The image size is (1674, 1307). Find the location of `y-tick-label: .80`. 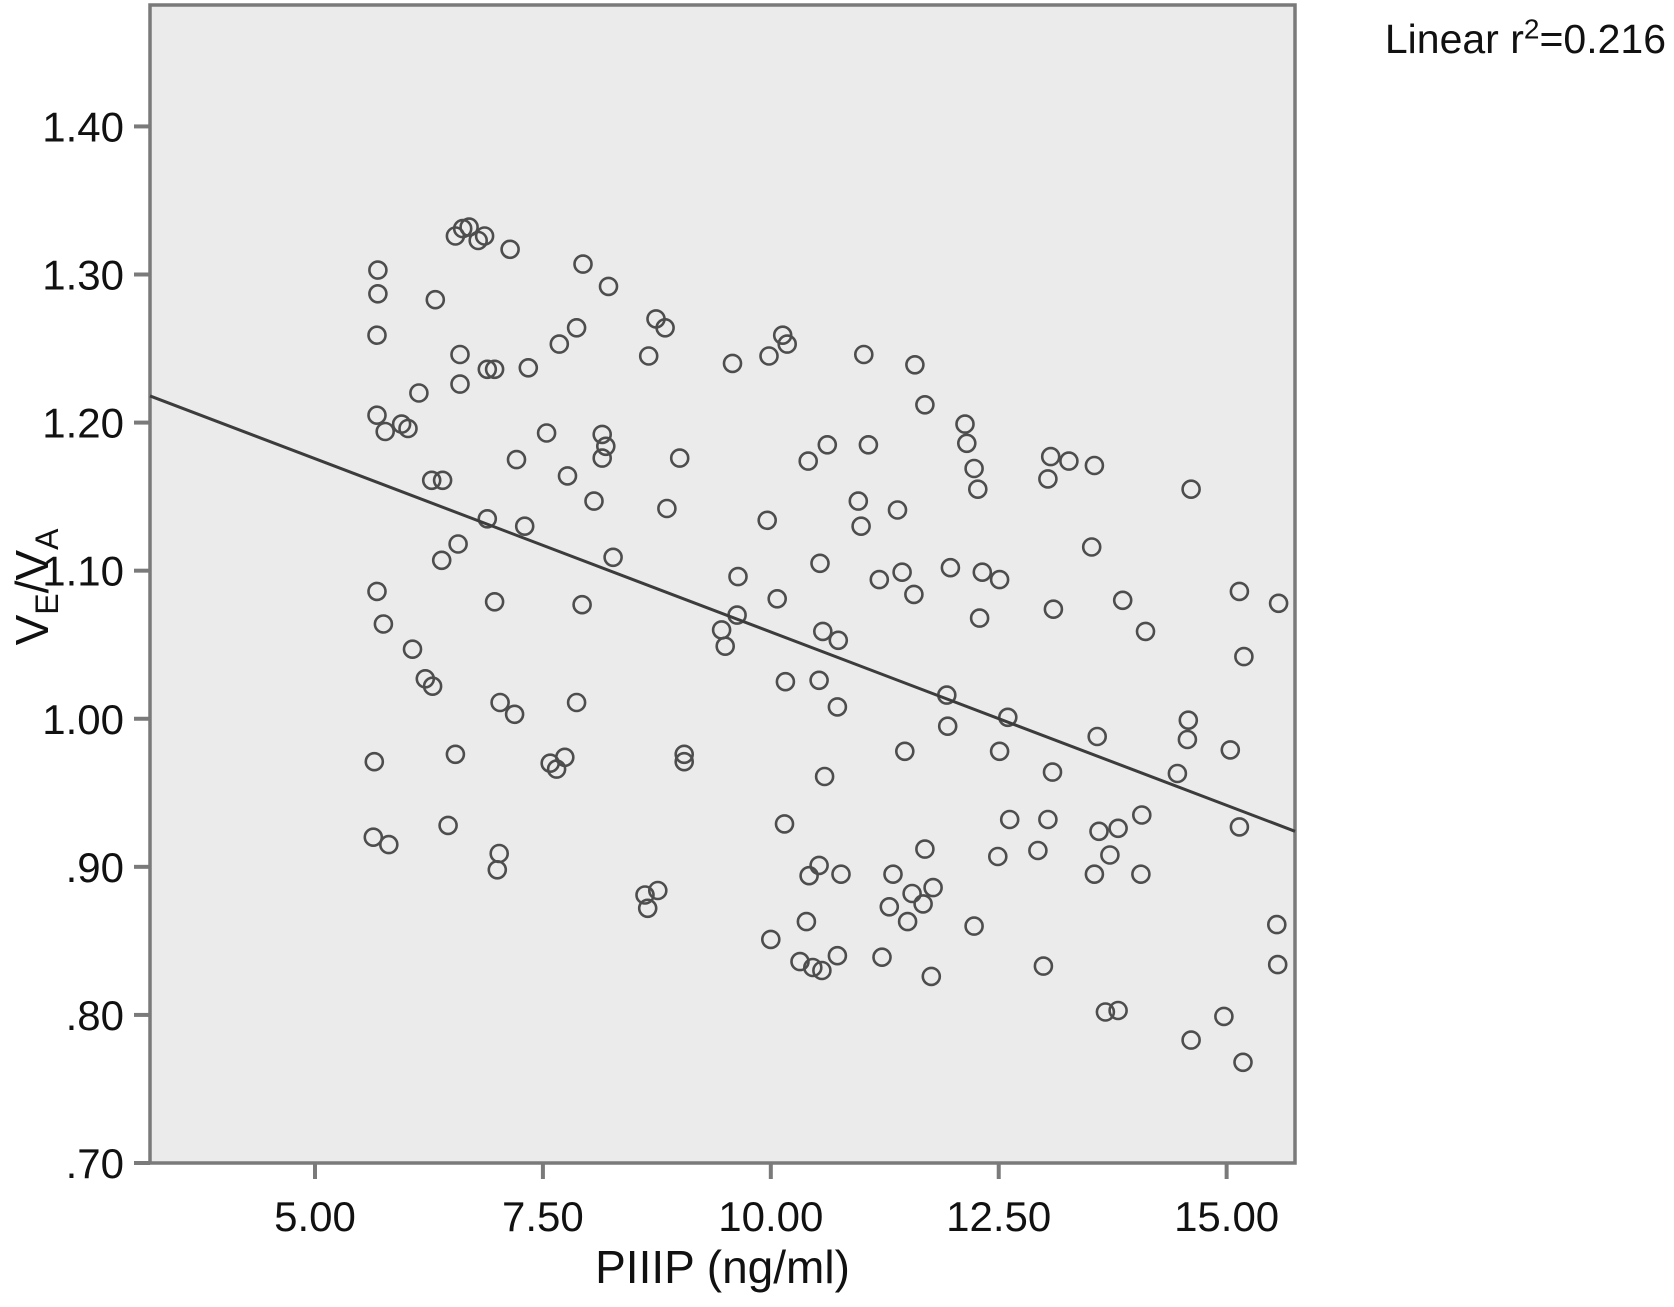

y-tick-label: .80 is located at coordinates (95, 1015).